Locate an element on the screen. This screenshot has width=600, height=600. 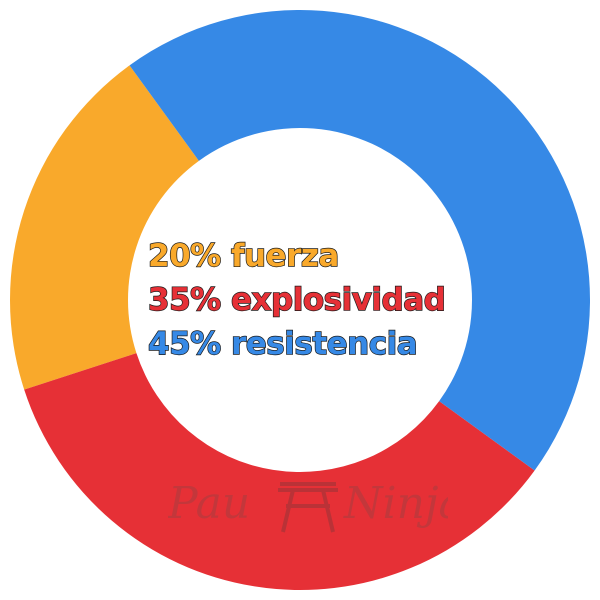
watermark-logo: Pau Ninja is located at coordinates (308, 505).